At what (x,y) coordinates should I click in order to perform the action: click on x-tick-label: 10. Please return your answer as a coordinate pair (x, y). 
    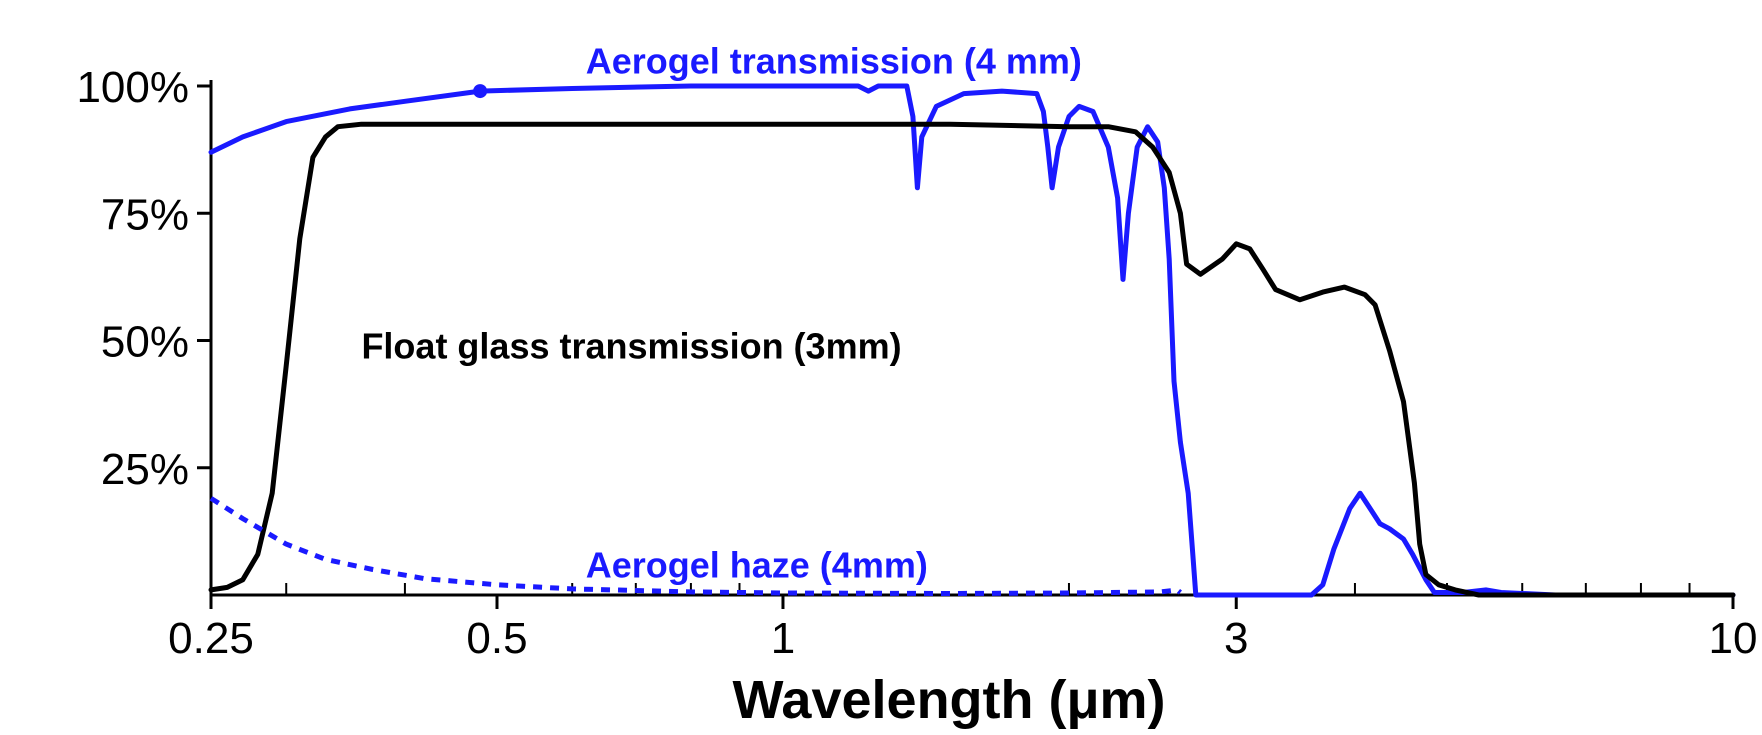
    Looking at the image, I should click on (1733, 638).